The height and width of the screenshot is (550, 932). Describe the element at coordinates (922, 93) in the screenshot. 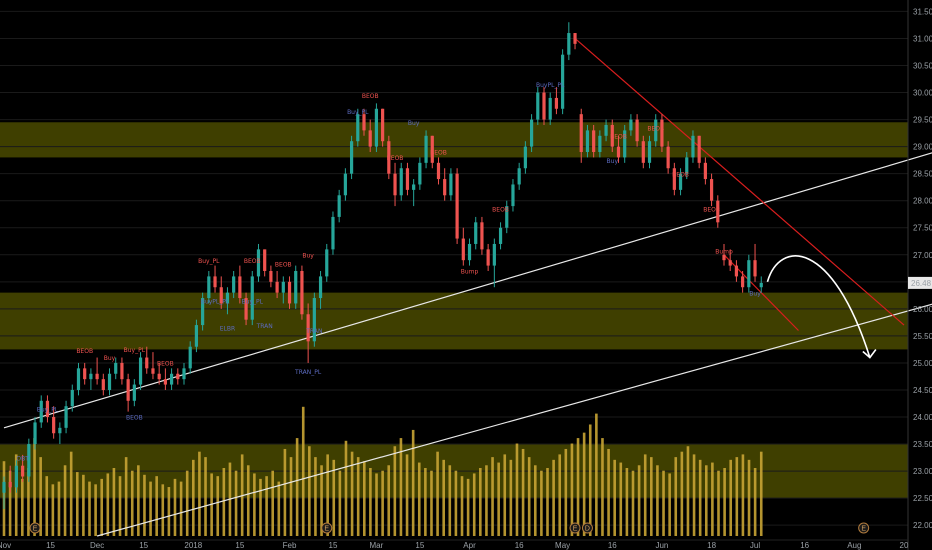

I see `y-tick-label: 30.00` at that location.